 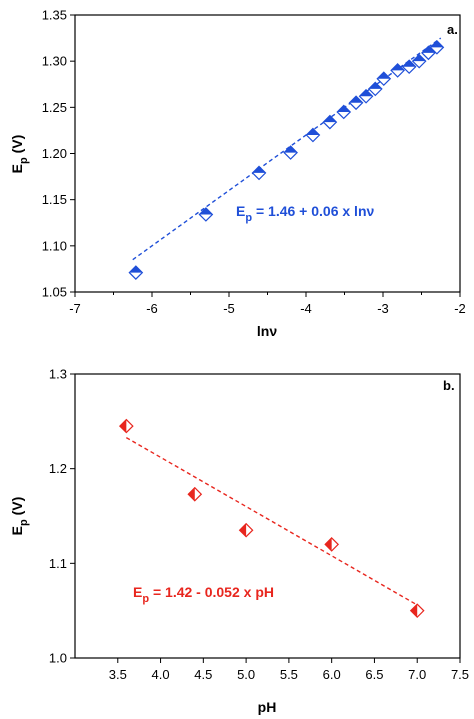 What do you see at coordinates (271, 521) in the screenshot?
I see `fit-line` at bounding box center [271, 521].